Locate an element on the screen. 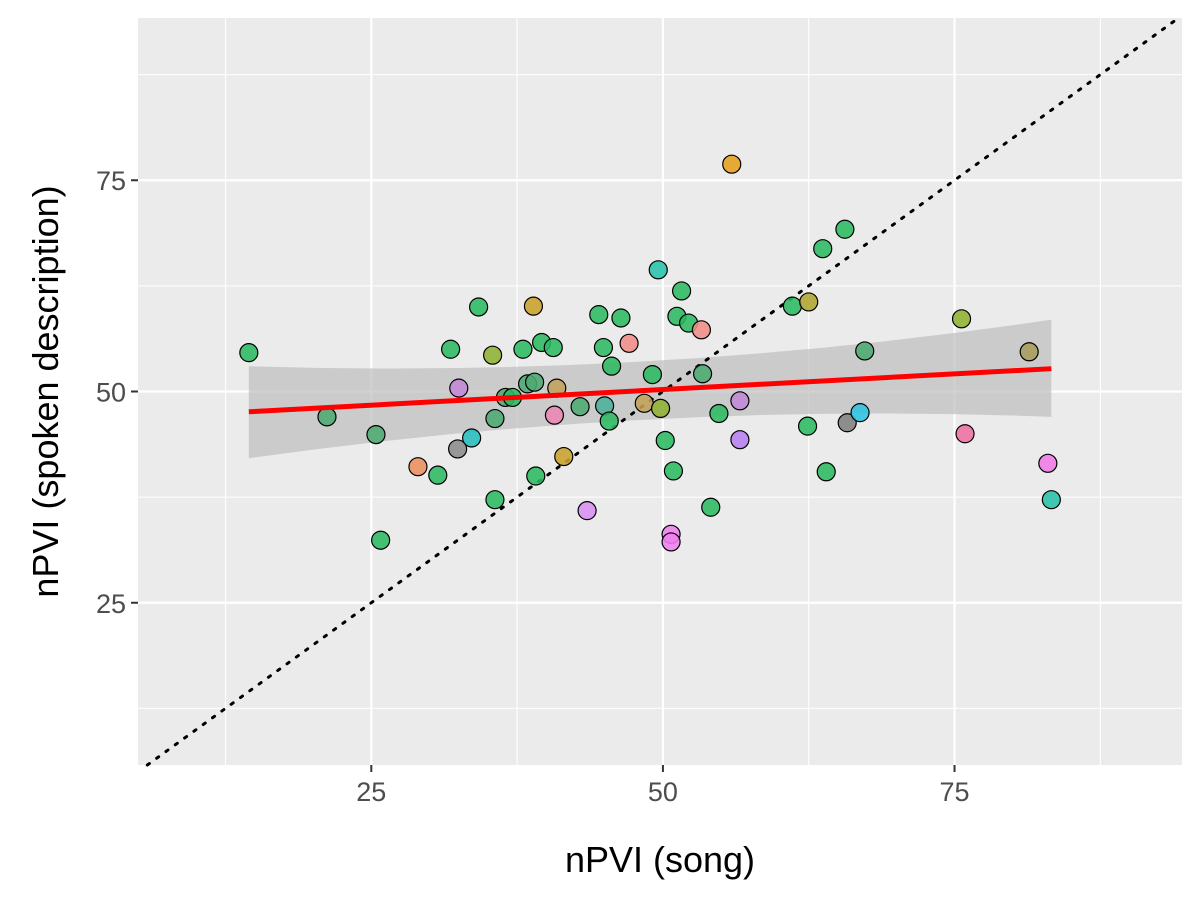 The height and width of the screenshot is (900, 1200). regression-line is located at coordinates (650, 390).